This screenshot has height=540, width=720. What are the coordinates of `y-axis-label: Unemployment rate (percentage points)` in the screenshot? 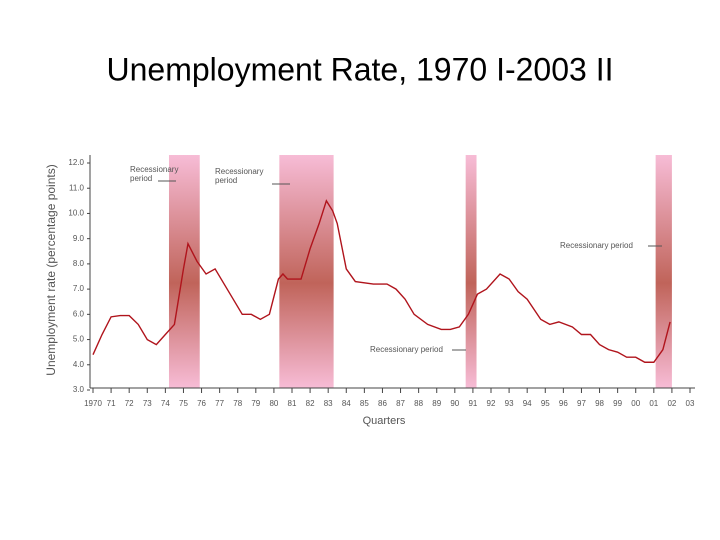 It's located at (51, 269).